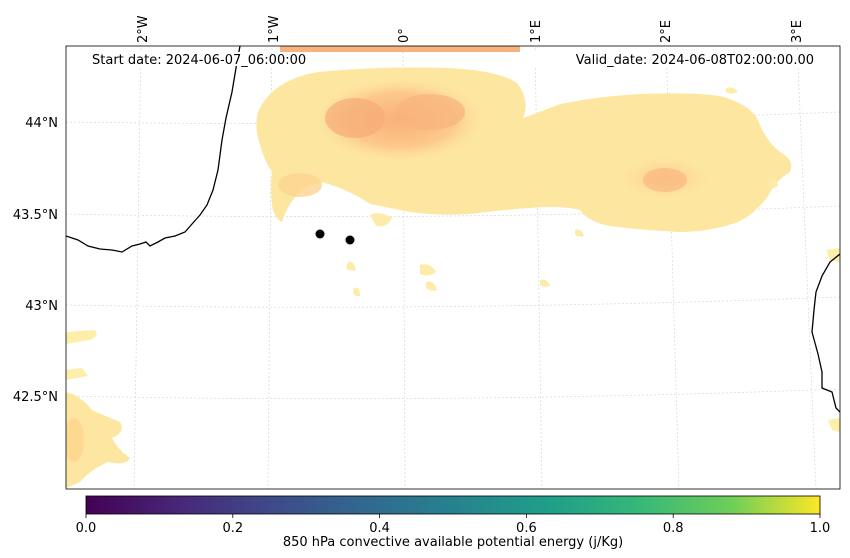 This screenshot has width=850, height=558. I want to click on meridian-1w, so click(270, 267).